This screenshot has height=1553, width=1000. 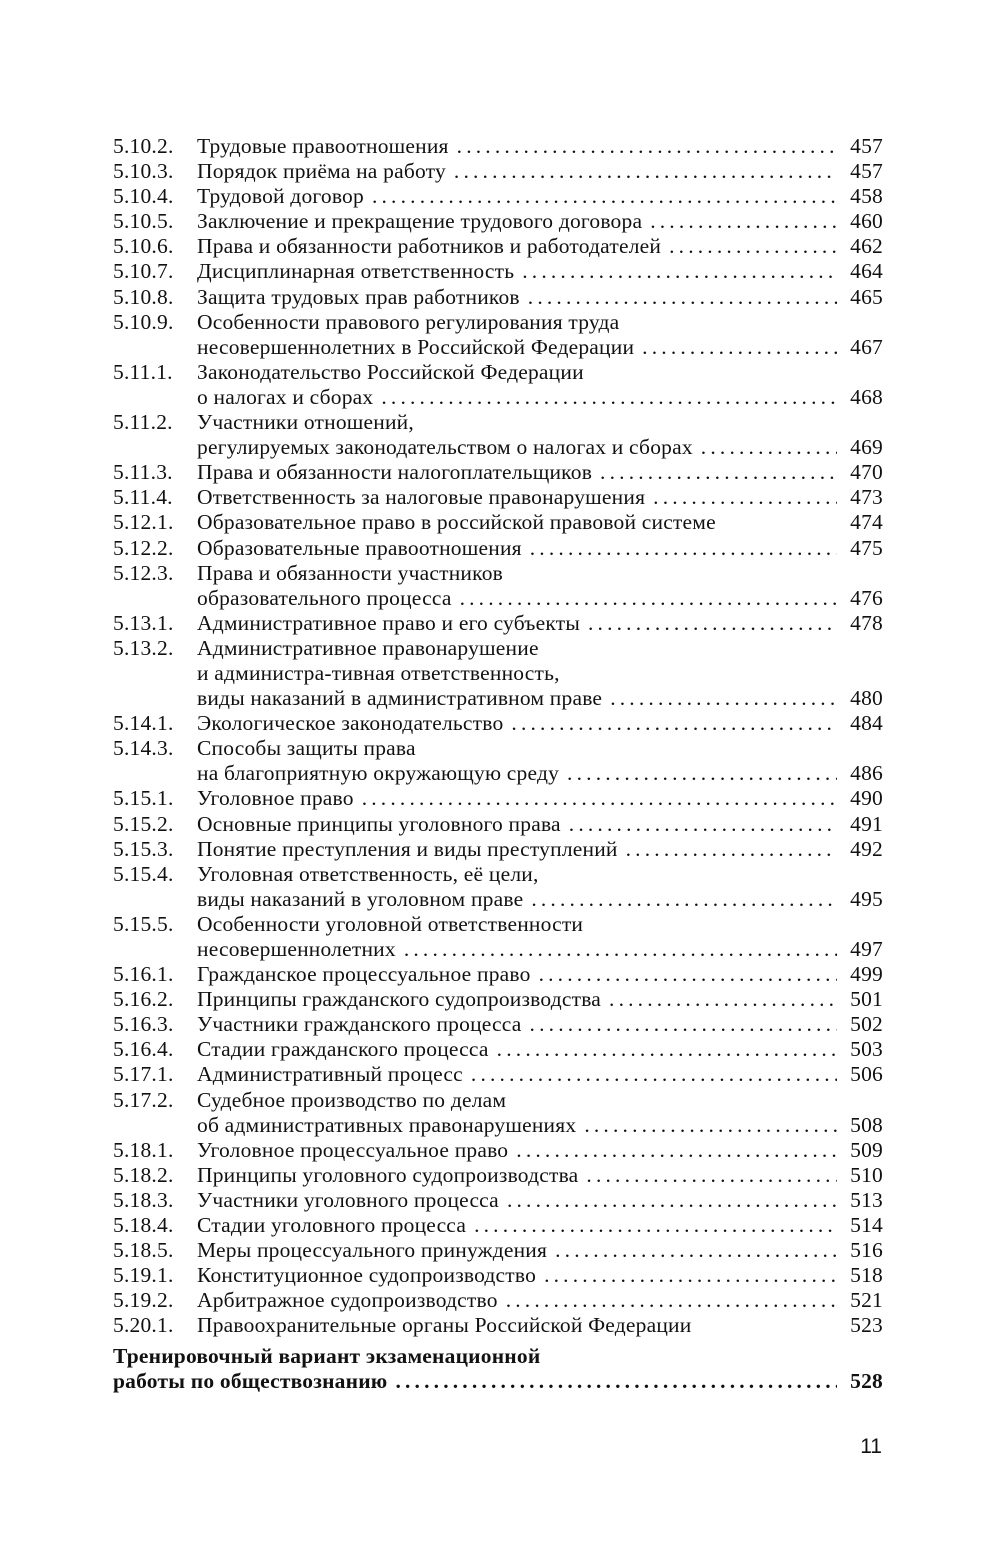 What do you see at coordinates (143, 371) in the screenshot?
I see `section-number: 5.11.1.` at bounding box center [143, 371].